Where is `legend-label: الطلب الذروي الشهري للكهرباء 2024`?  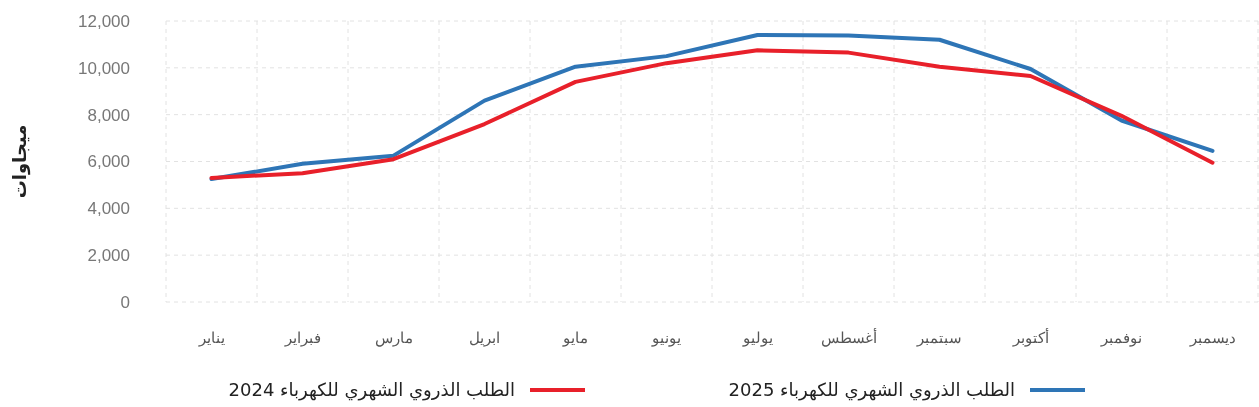
legend-label: الطلب الذروي الشهري للكهرباء 2024 is located at coordinates (371, 390).